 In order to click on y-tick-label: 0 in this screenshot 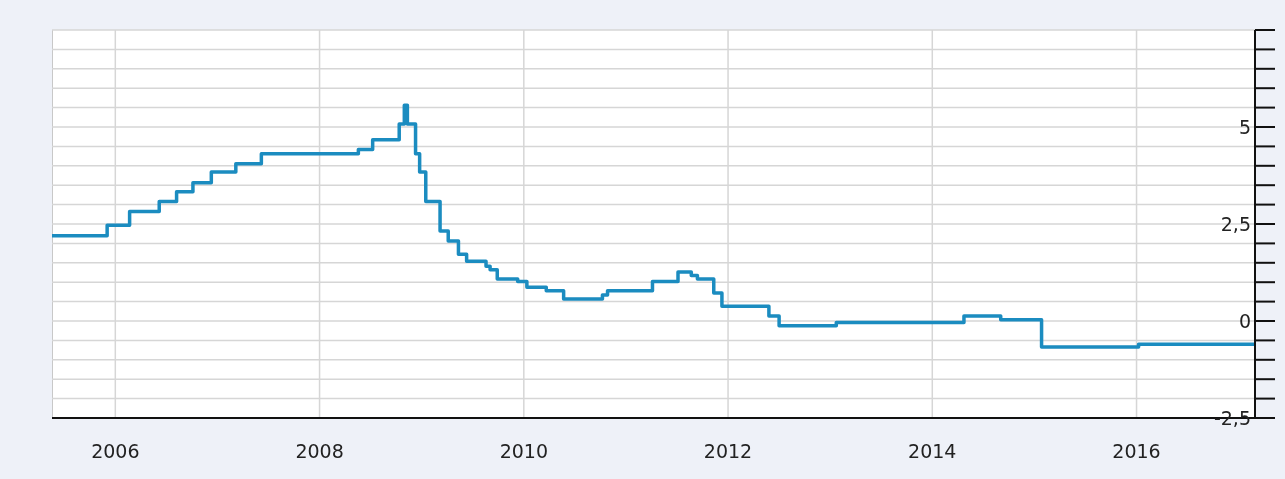, I will do `click(1244, 321)`.